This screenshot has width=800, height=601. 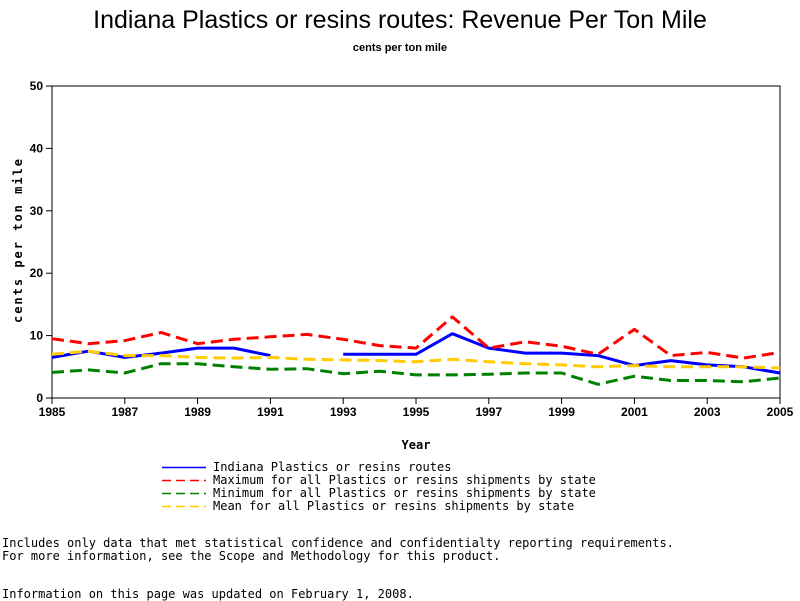 I want to click on x-tick-label: 1989, so click(x=197, y=412).